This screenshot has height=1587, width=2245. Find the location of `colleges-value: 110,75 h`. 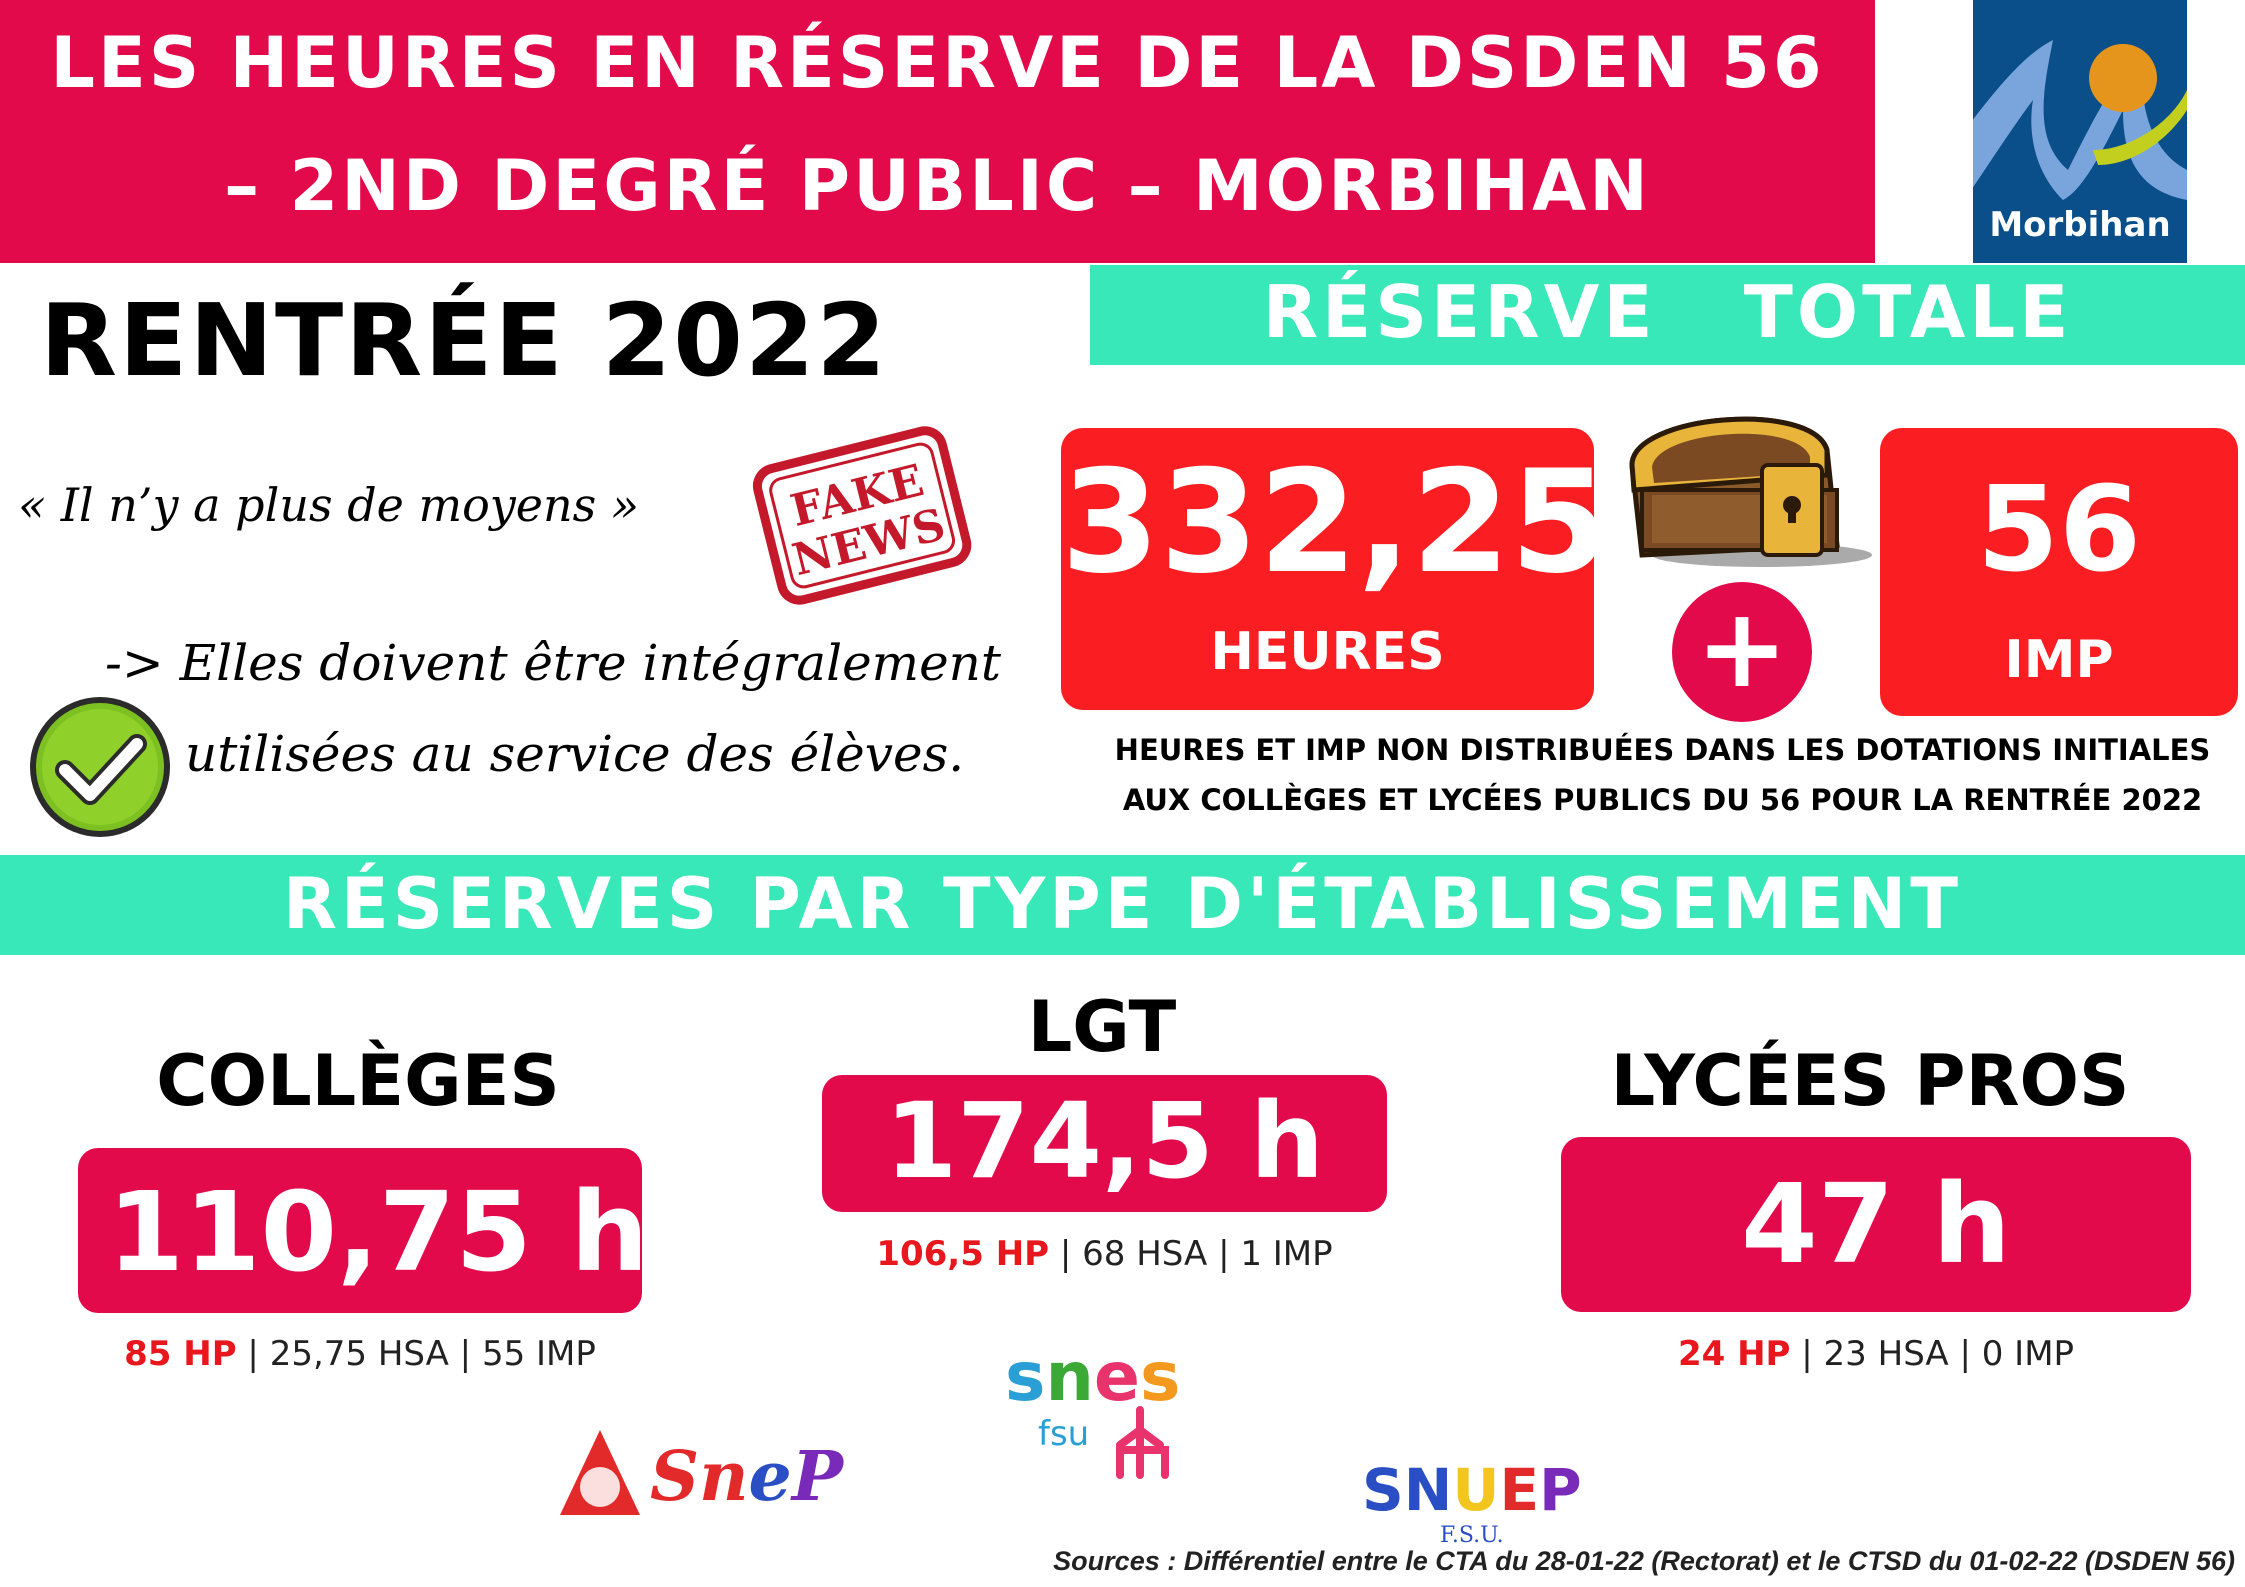

colleges-value: 110,75 h is located at coordinates (378, 1232).